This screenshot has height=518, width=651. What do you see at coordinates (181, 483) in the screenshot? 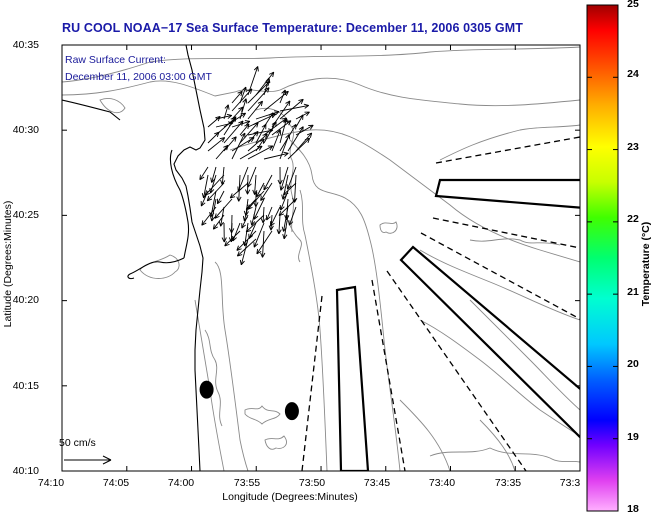
I see `x-tick-label: 74:00` at bounding box center [181, 483].